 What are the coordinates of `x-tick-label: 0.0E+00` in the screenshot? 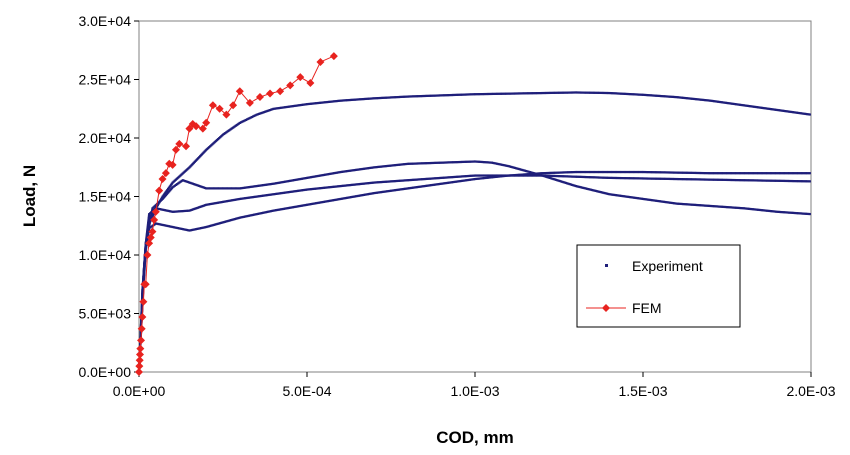 It's located at (139, 391).